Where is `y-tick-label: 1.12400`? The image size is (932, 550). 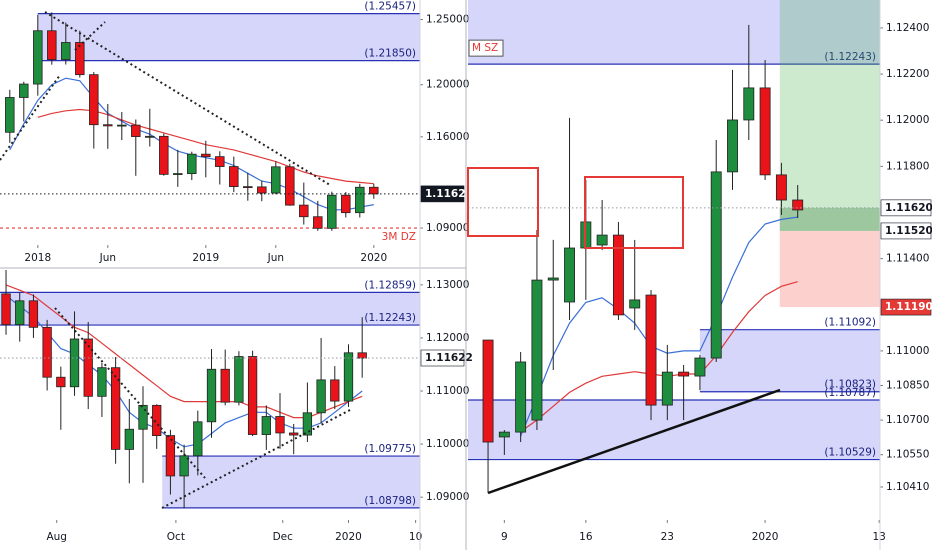 y-tick-label: 1.12400 is located at coordinates (907, 28).